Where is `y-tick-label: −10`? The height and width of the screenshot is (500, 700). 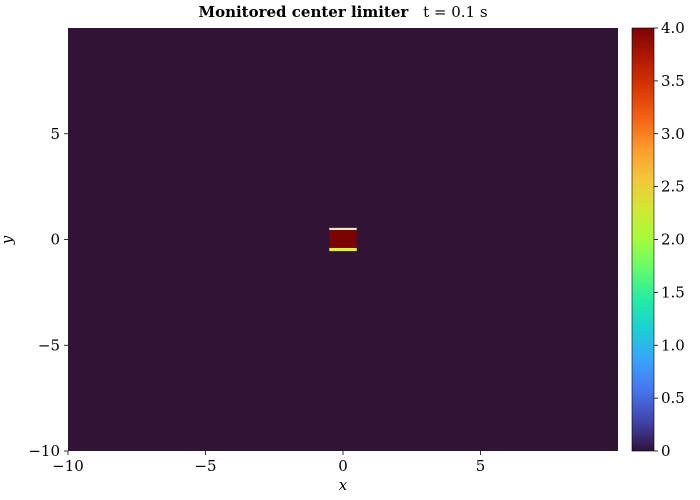
y-tick-label: −10 is located at coordinates (44, 451).